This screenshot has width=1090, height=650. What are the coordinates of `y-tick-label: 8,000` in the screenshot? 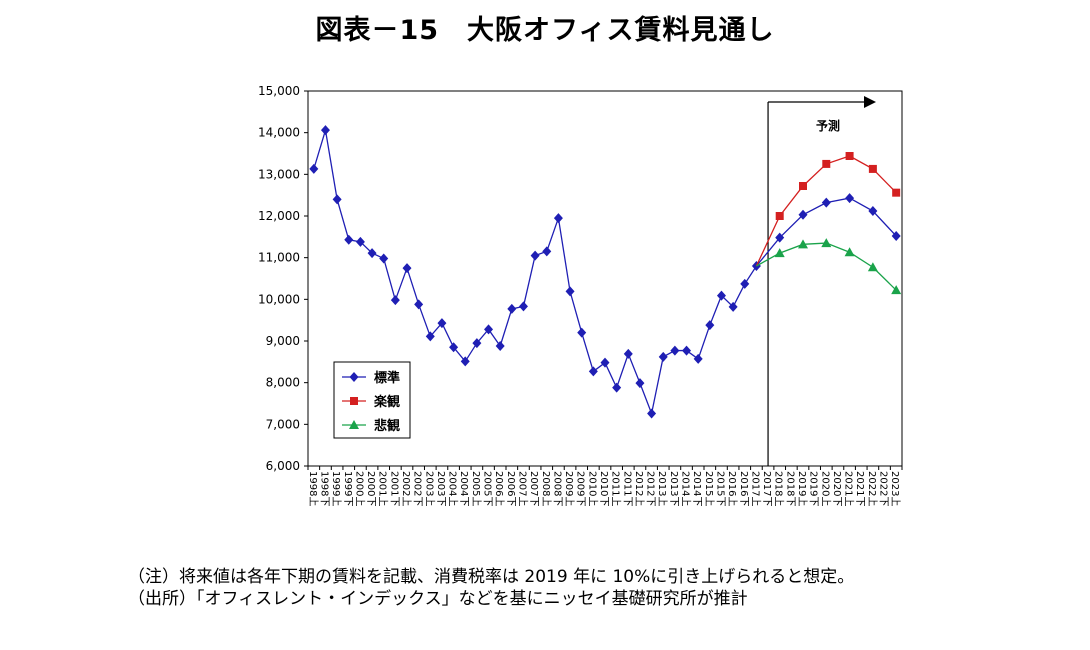 It's located at (283, 383).